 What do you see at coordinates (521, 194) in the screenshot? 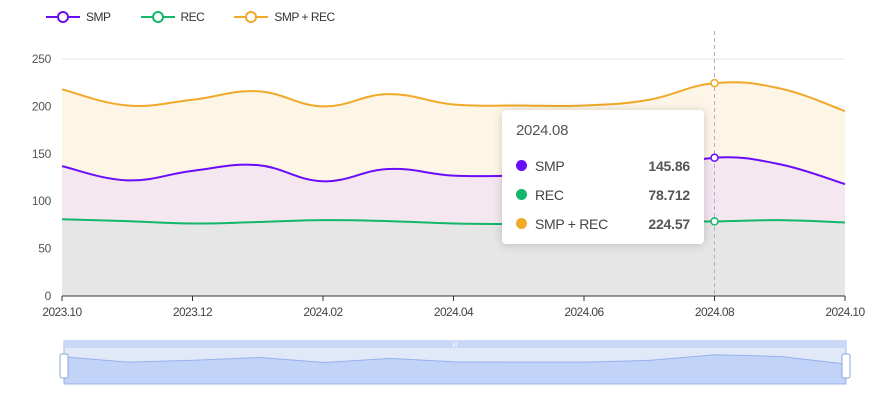
I see `tooltip-dot-rec` at bounding box center [521, 194].